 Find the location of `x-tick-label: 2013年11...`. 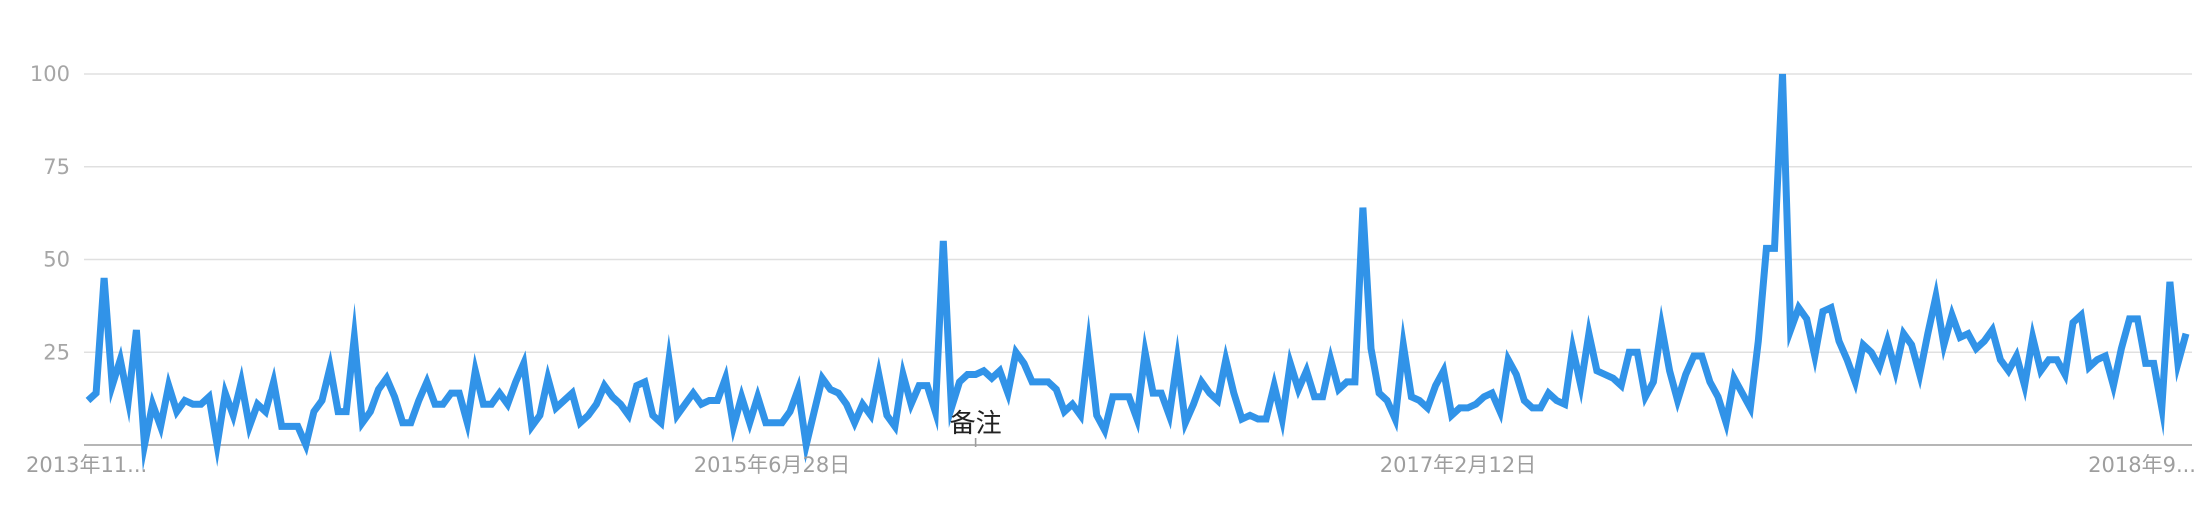

x-tick-label: 2013年11... is located at coordinates (86, 465).